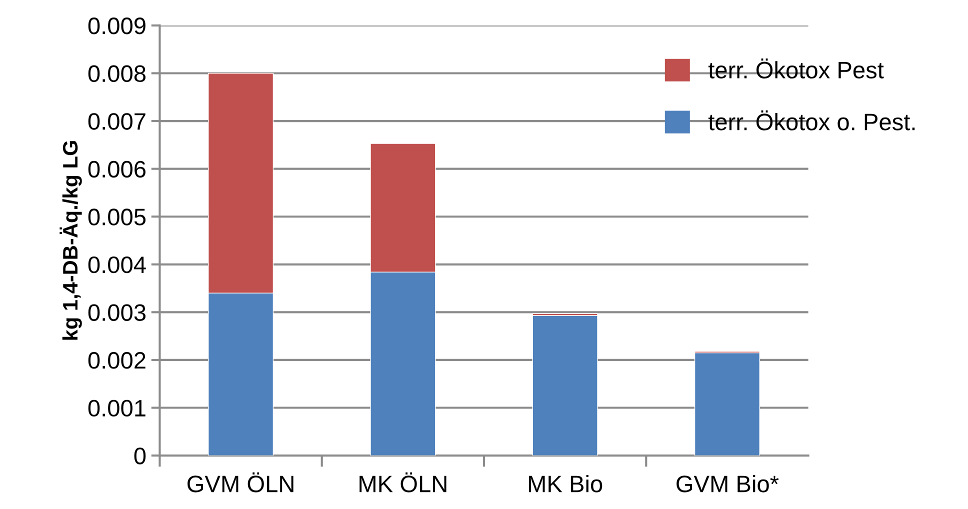 This screenshot has height=509, width=968. I want to click on y-tick-label: 0.004, so click(117, 265).